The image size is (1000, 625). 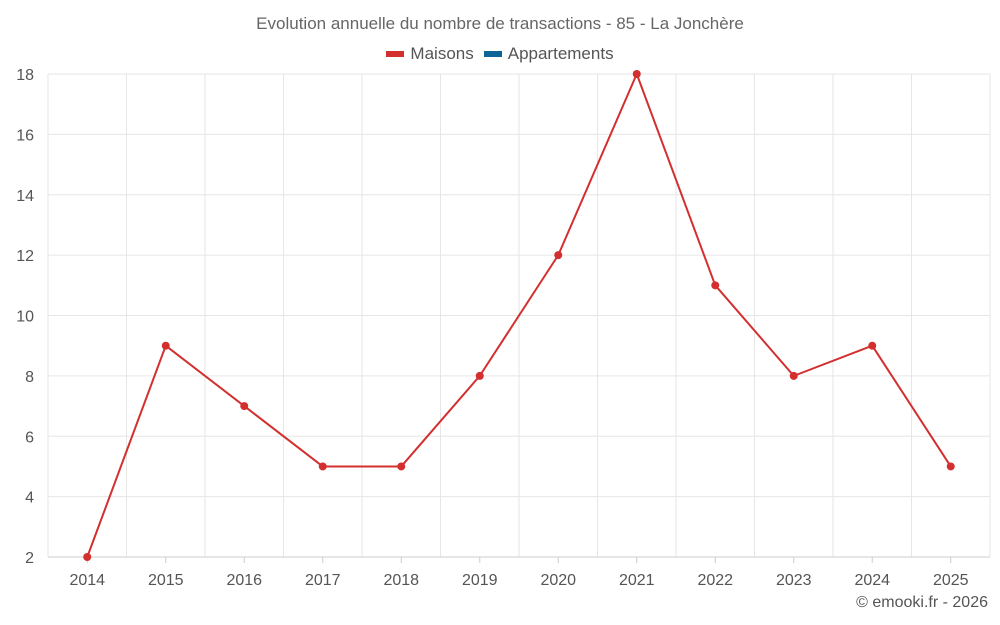 What do you see at coordinates (715, 285) in the screenshot?
I see `data-point-maisons-2022` at bounding box center [715, 285].